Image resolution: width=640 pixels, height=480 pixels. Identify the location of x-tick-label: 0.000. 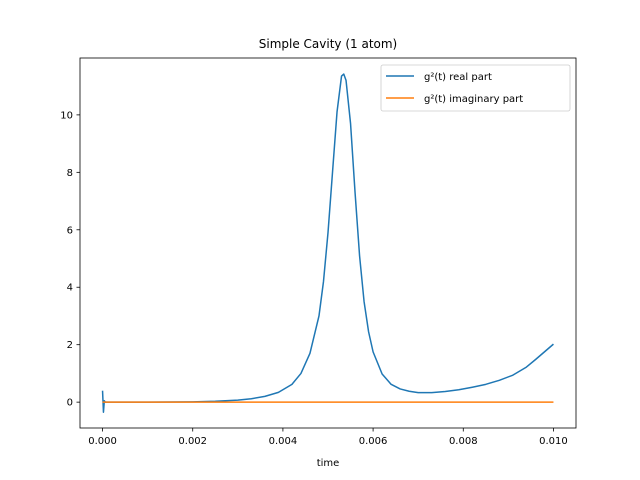
(102, 441).